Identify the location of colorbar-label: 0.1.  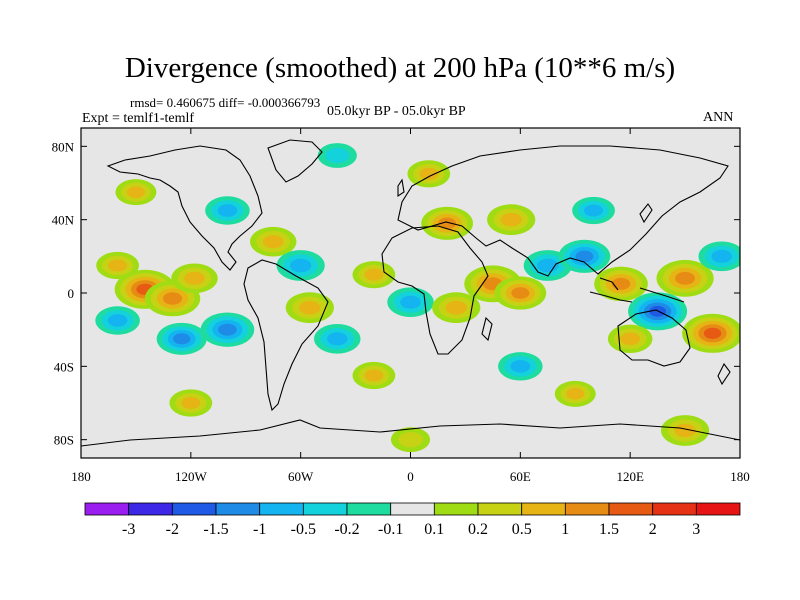
(434, 529).